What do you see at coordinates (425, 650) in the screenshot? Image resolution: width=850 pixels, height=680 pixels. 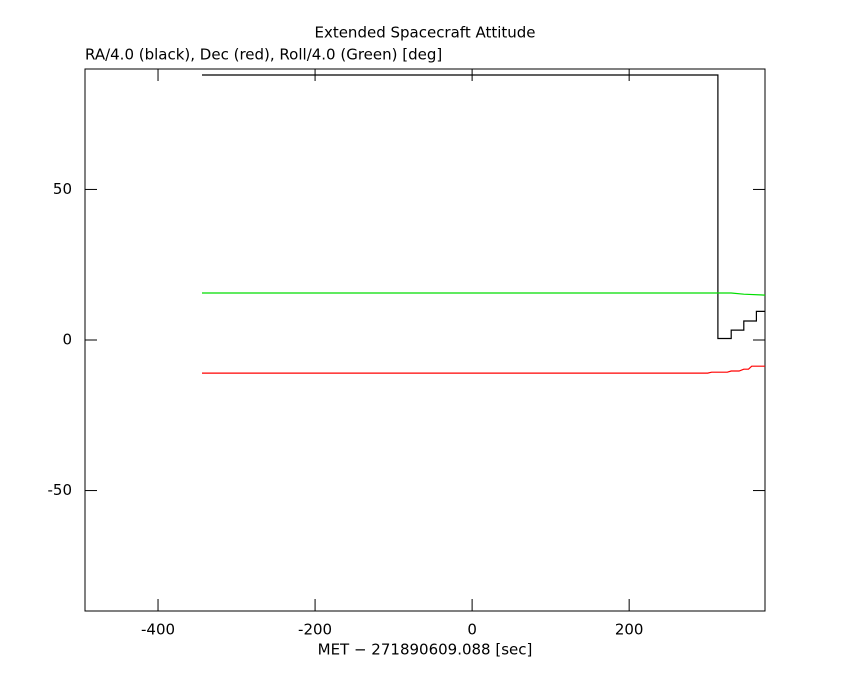 I see `x-axis-label: MET − 271890609.088 [sec]` at bounding box center [425, 650].